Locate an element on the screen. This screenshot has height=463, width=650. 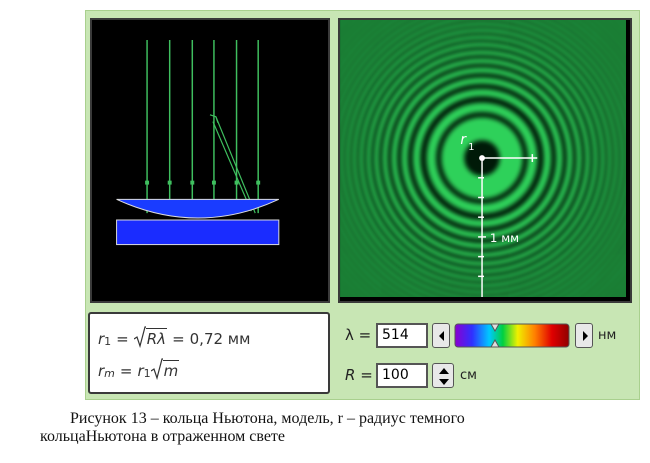
curvature-label: R = is located at coordinates (359, 375).